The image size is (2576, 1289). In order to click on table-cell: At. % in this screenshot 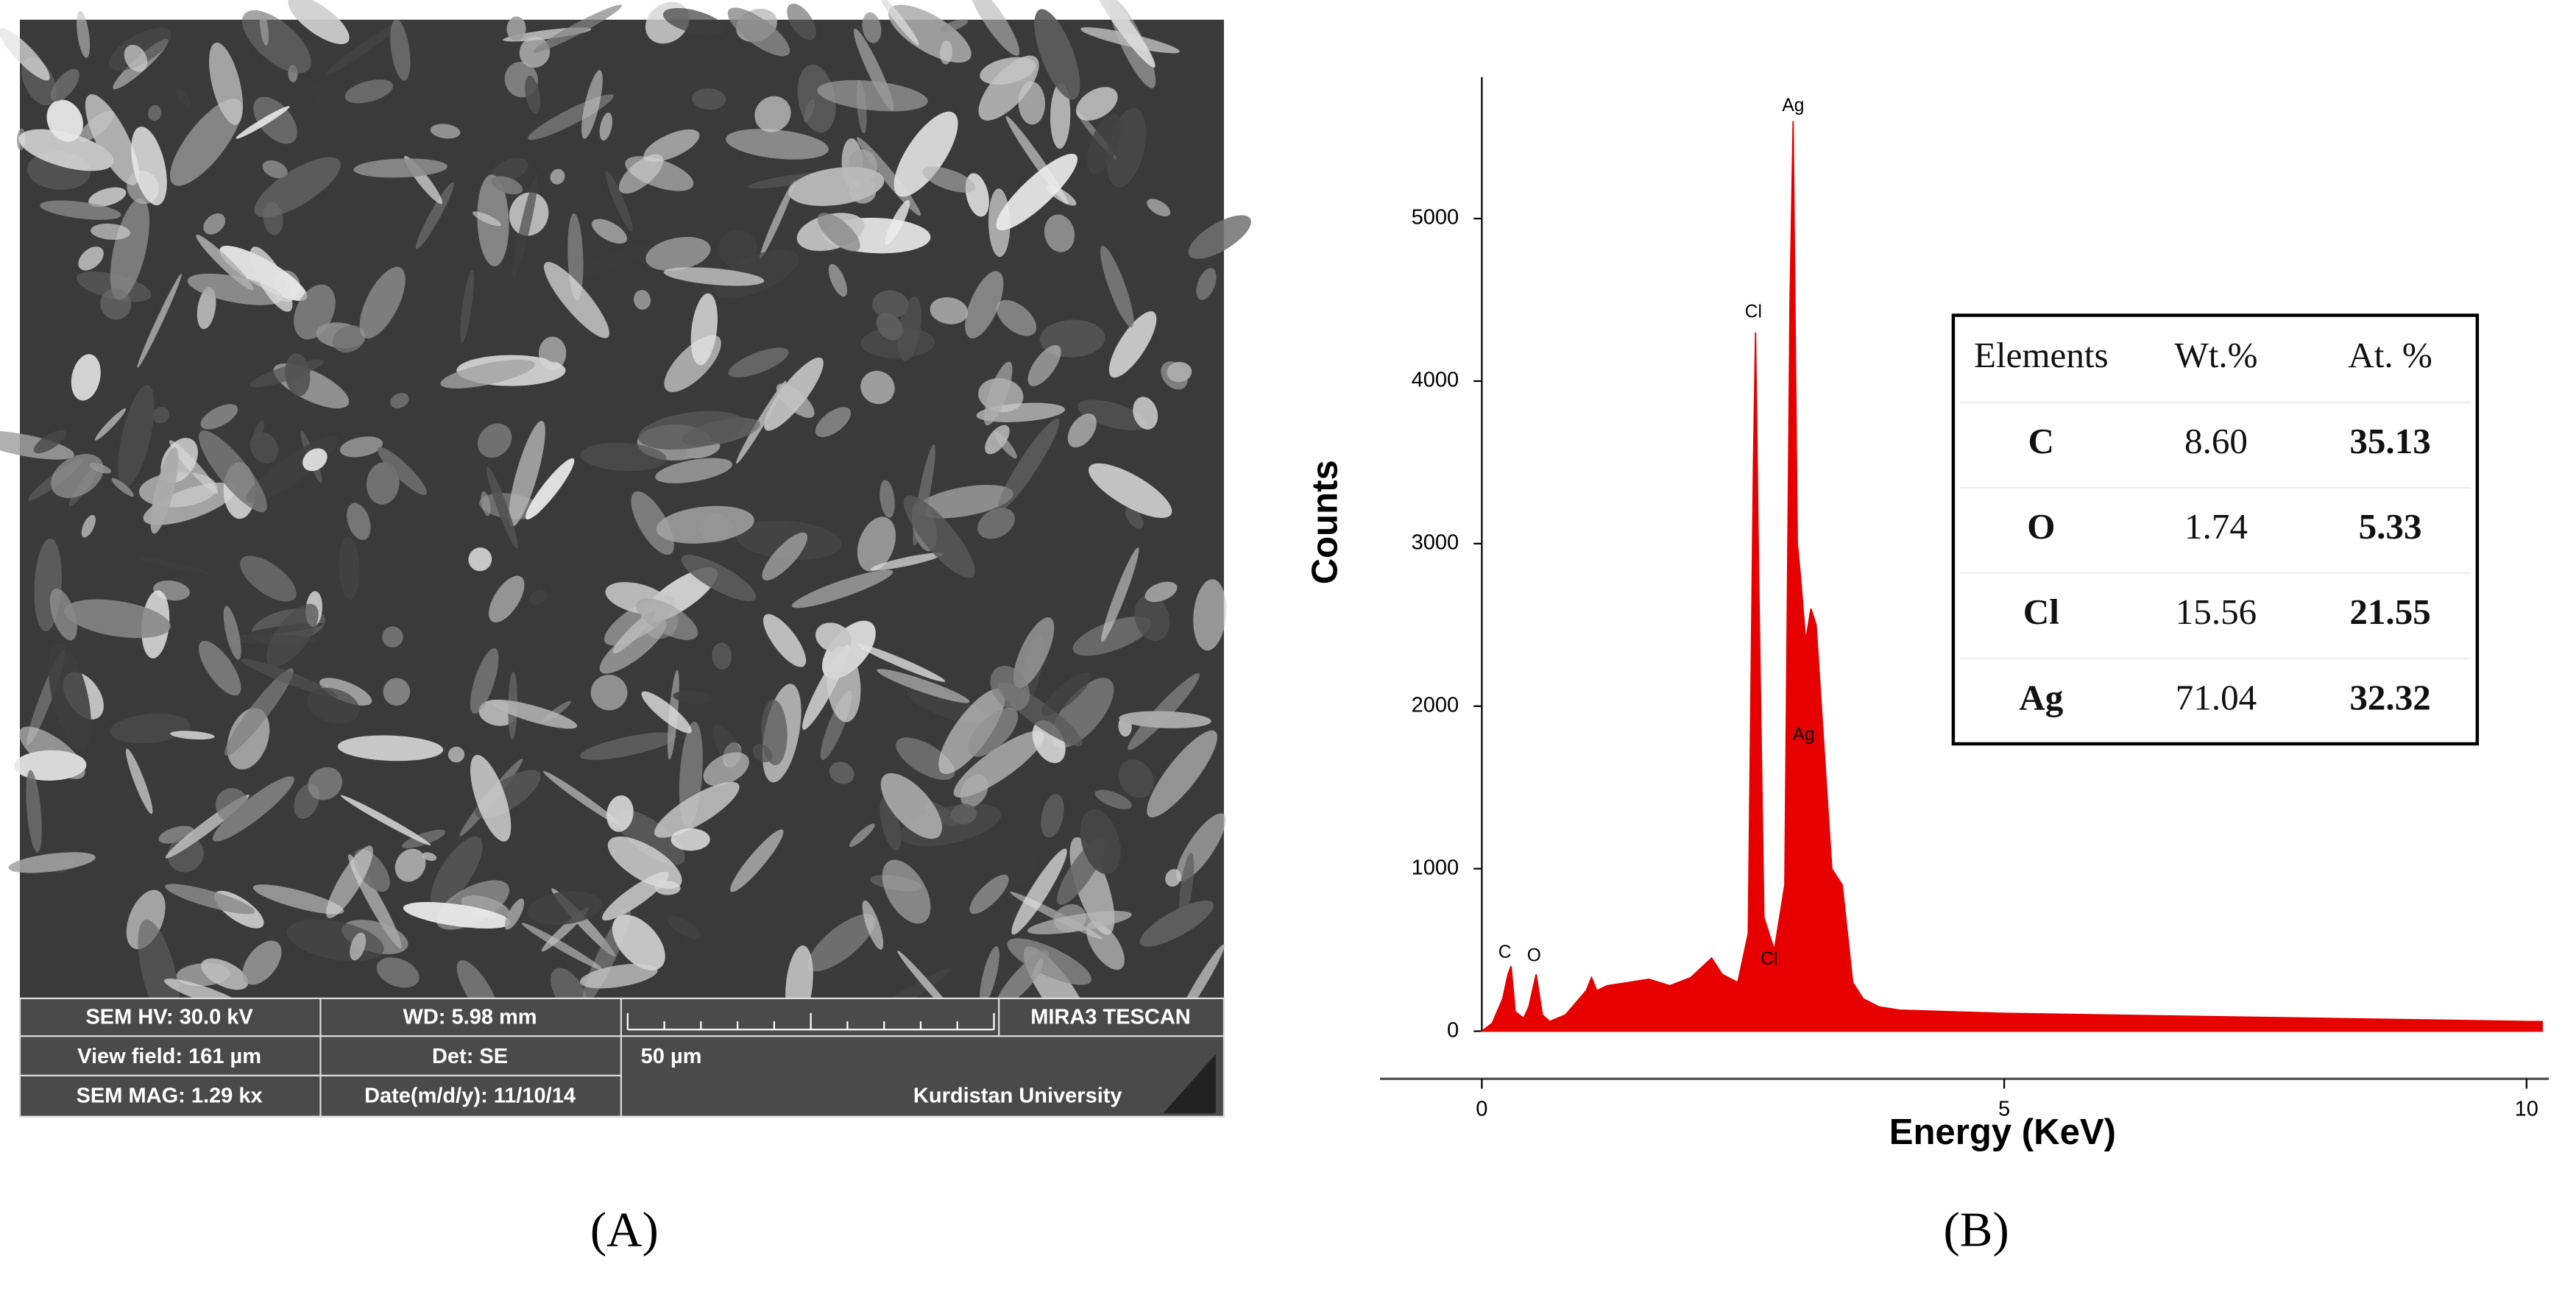, I will do `click(2390, 355)`.